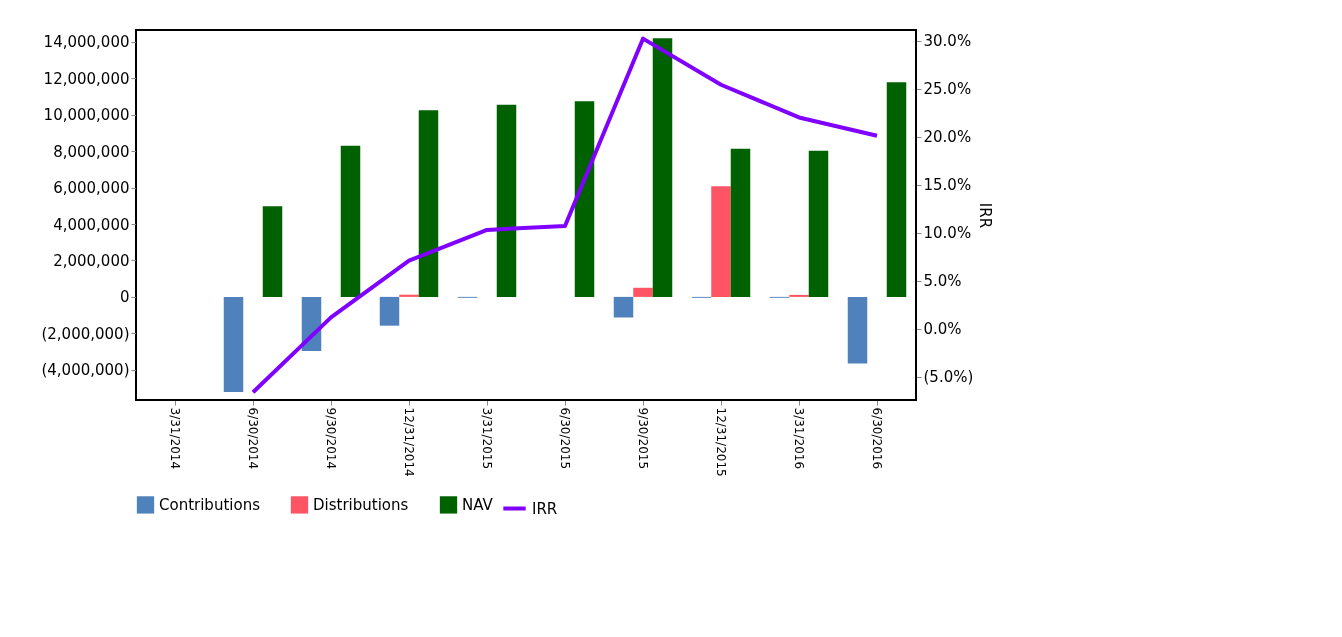  What do you see at coordinates (942, 281) in the screenshot?
I see `y2-tick-label: 5.0%` at bounding box center [942, 281].